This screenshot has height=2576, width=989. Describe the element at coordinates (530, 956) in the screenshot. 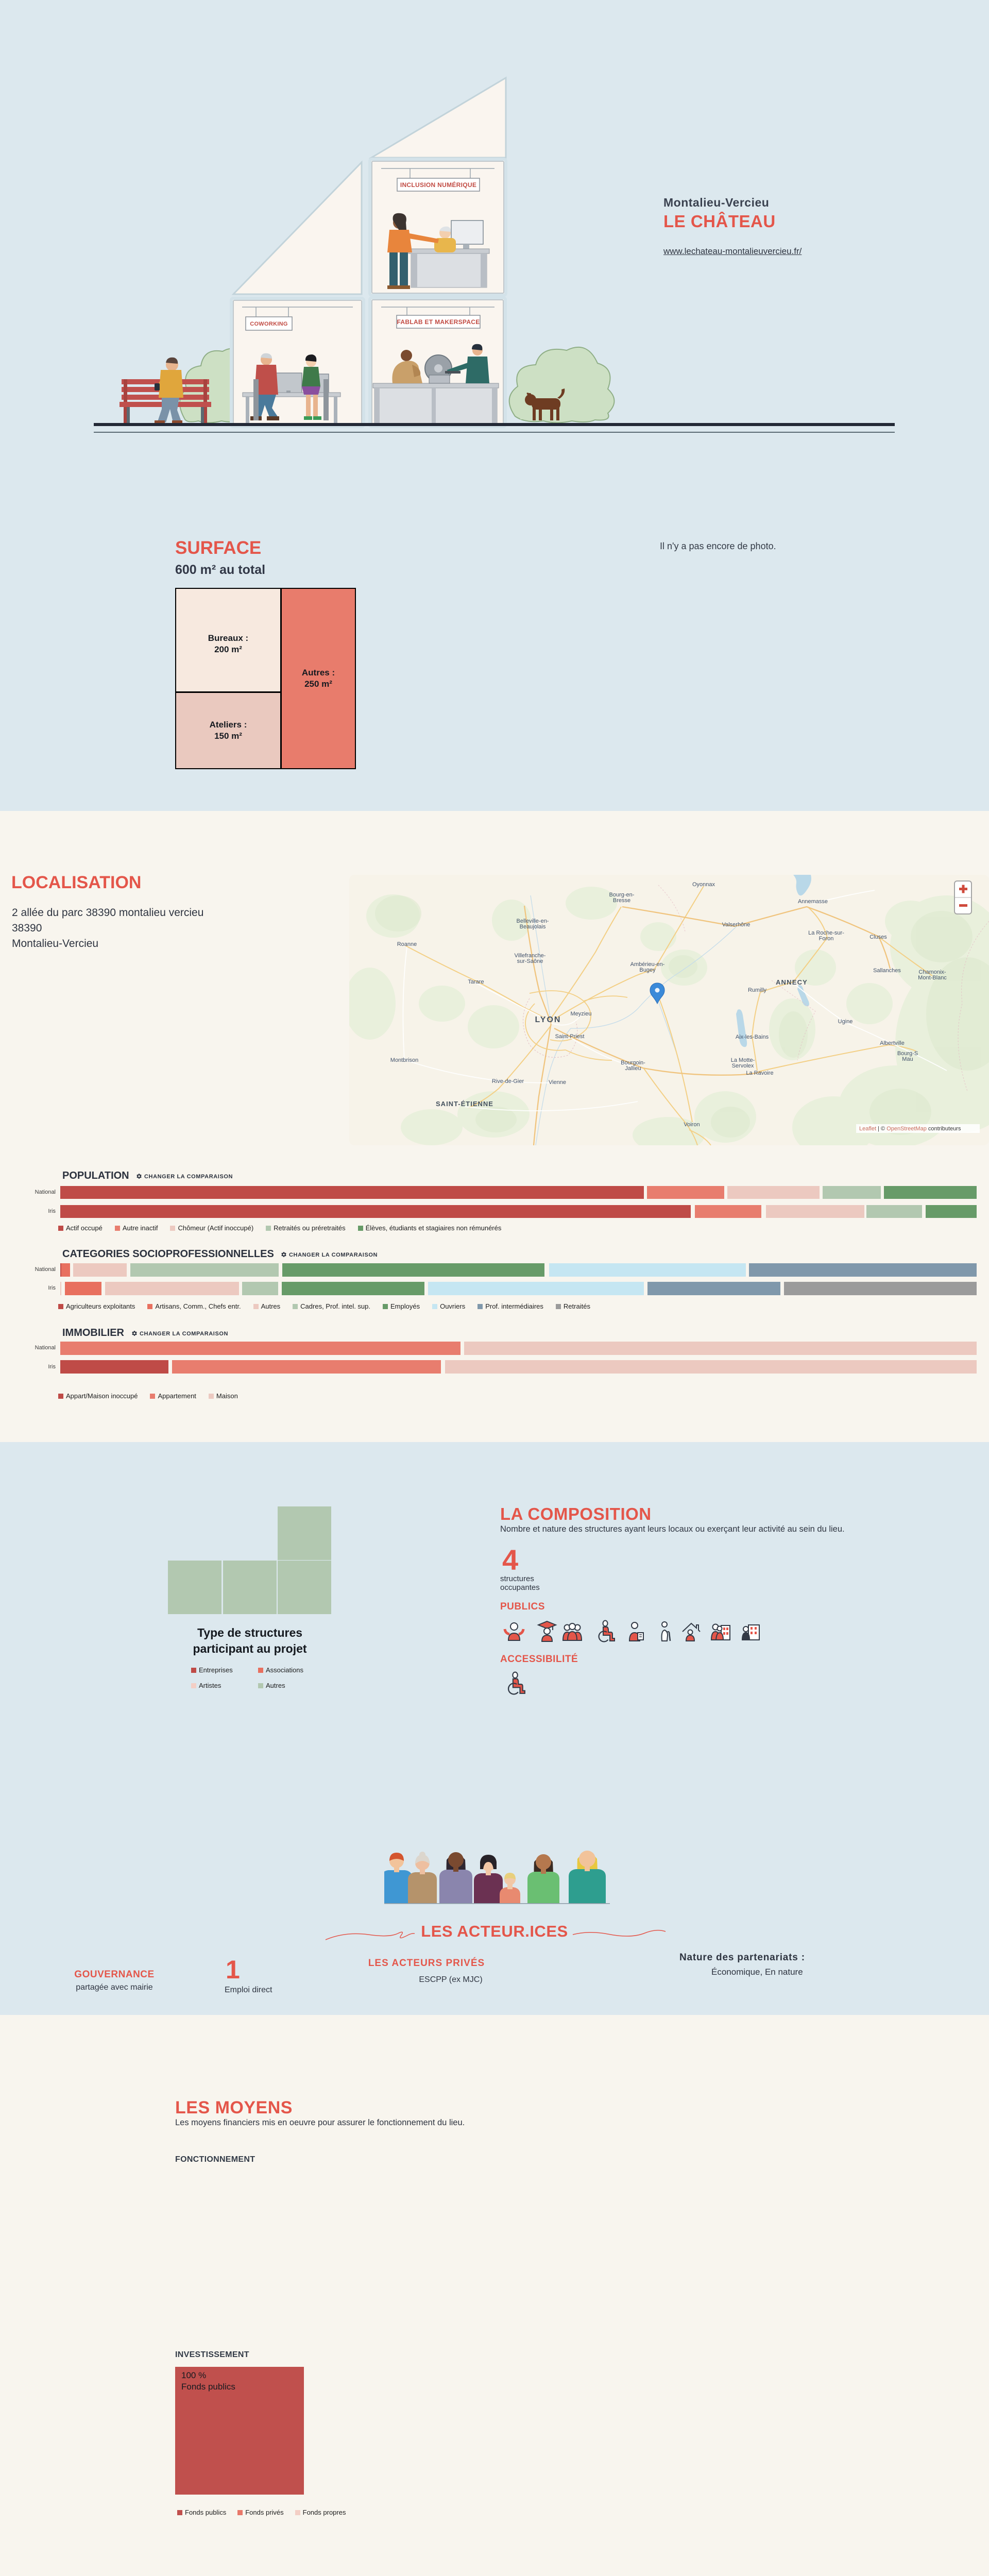

I see `svg-text: Villefranche-` at that location.